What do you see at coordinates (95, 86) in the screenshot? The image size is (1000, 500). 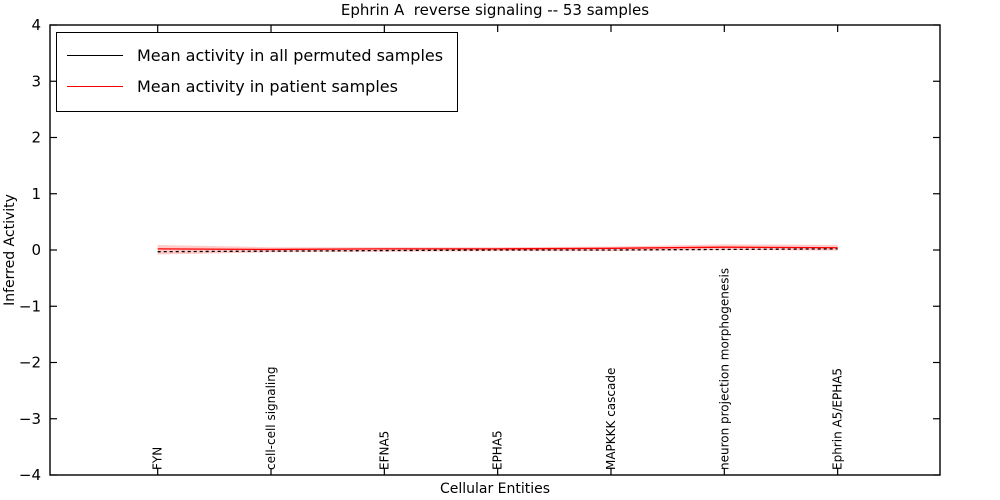 I see `patient-line-sample` at bounding box center [95, 86].